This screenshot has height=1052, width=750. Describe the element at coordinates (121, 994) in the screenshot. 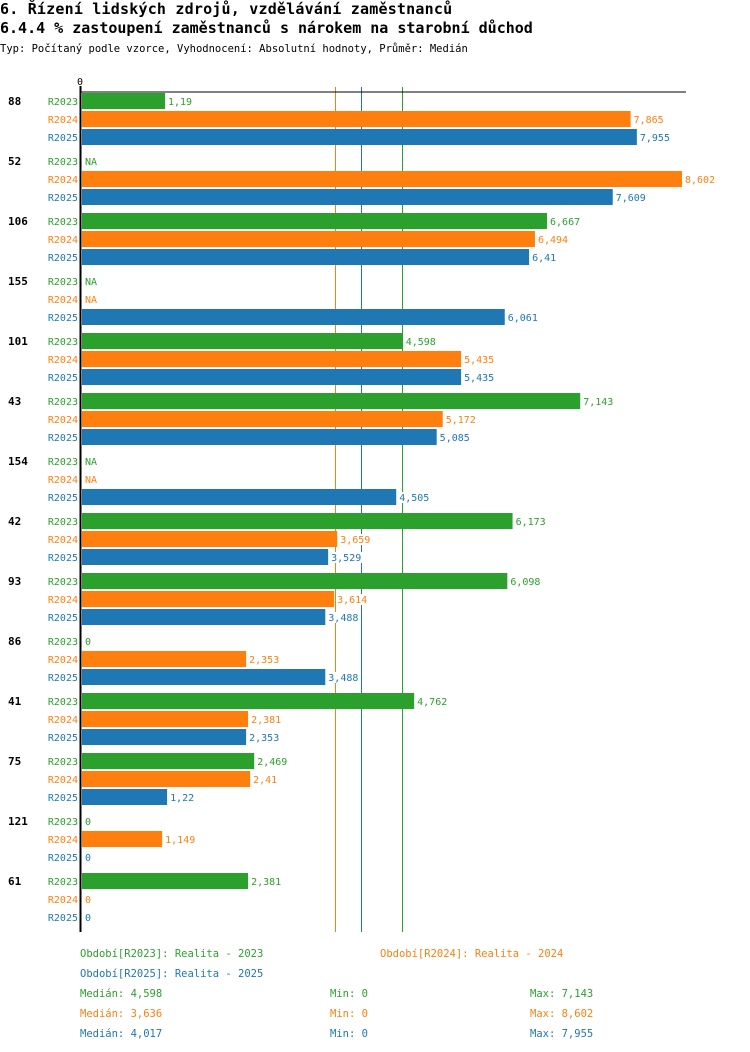

I see `stat-median-r2023: Medián: 4,598` at that location.